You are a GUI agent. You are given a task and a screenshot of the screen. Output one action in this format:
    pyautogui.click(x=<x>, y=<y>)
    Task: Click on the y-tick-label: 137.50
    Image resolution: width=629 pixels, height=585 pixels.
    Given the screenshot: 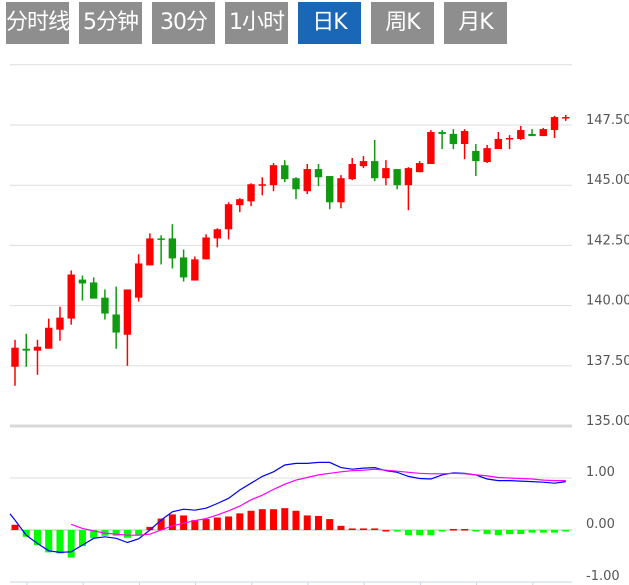 What is the action you would take?
    pyautogui.click(x=607, y=361)
    